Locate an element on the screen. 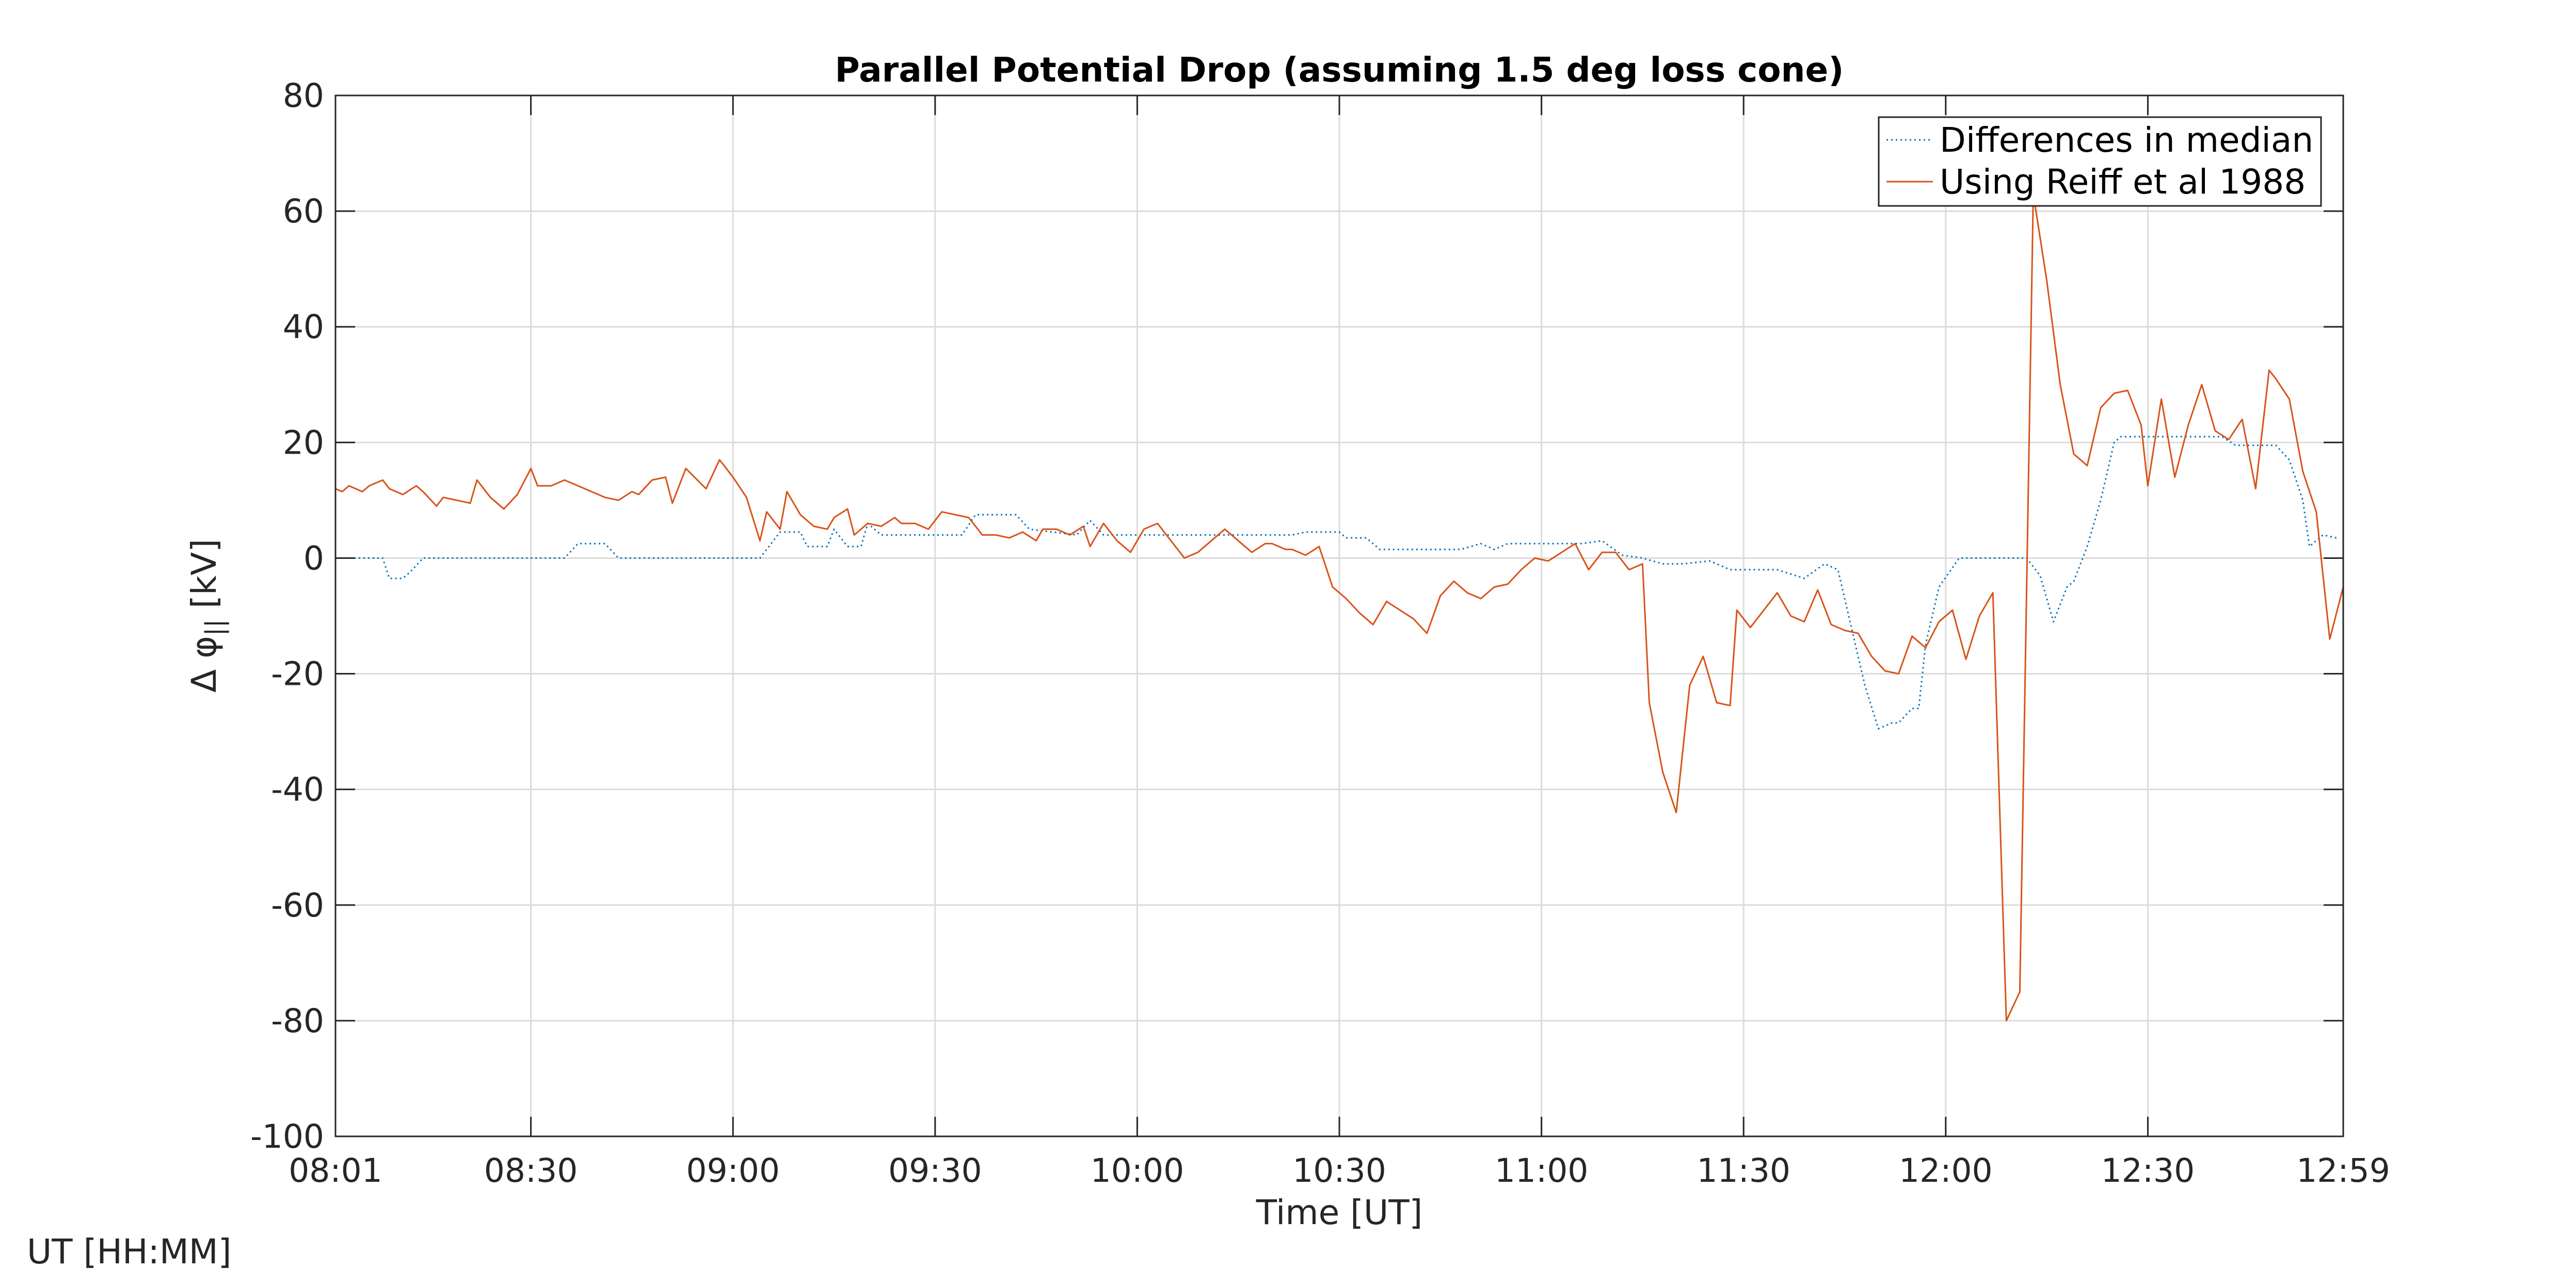 The width and height of the screenshot is (2576, 1269). y-tick-label-0: 0 is located at coordinates (313, 558).